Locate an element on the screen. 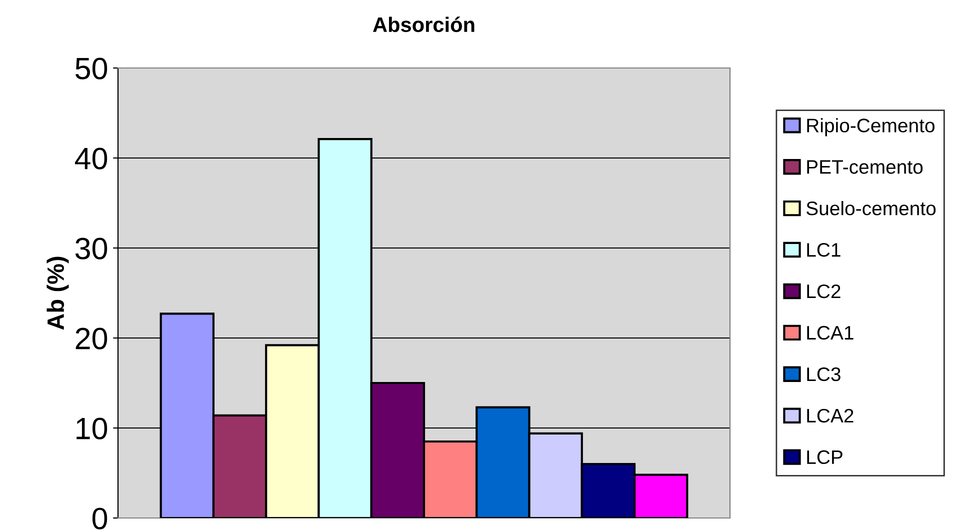 The image size is (964, 531). chart-title: Absorción is located at coordinates (423, 24).